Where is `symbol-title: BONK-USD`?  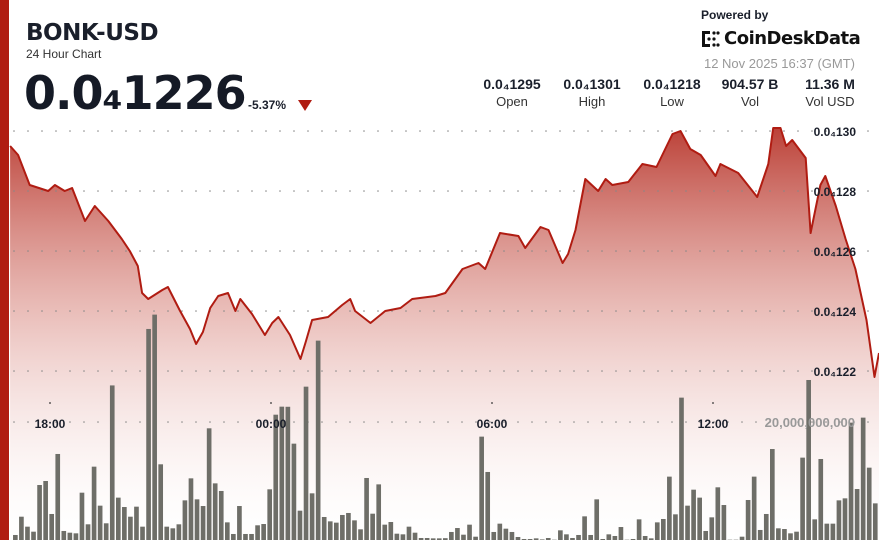
symbol-title: BONK-USD is located at coordinates (92, 33).